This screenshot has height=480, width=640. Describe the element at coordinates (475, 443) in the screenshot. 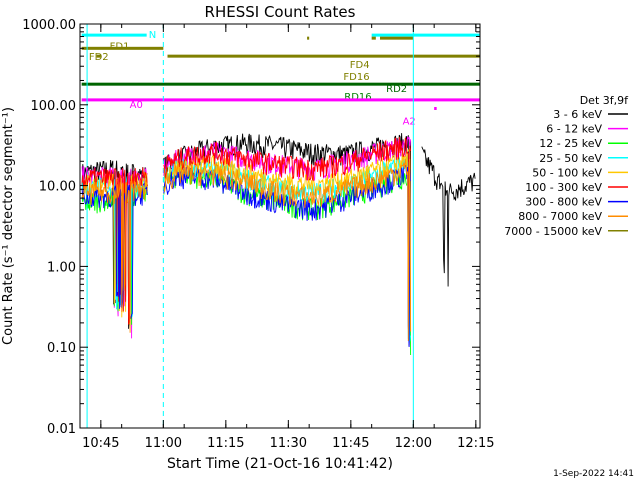

I see `x-tick-label: 12:15` at that location.